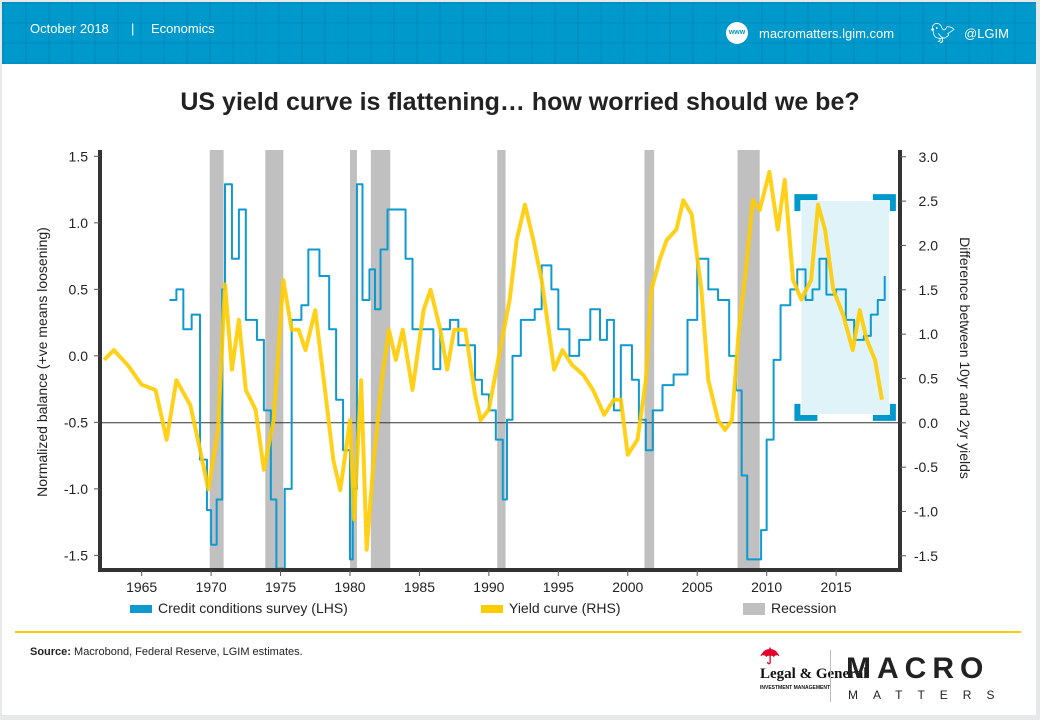  I want to click on macro-matters-logo-sub: MATTERS, so click(929, 695).